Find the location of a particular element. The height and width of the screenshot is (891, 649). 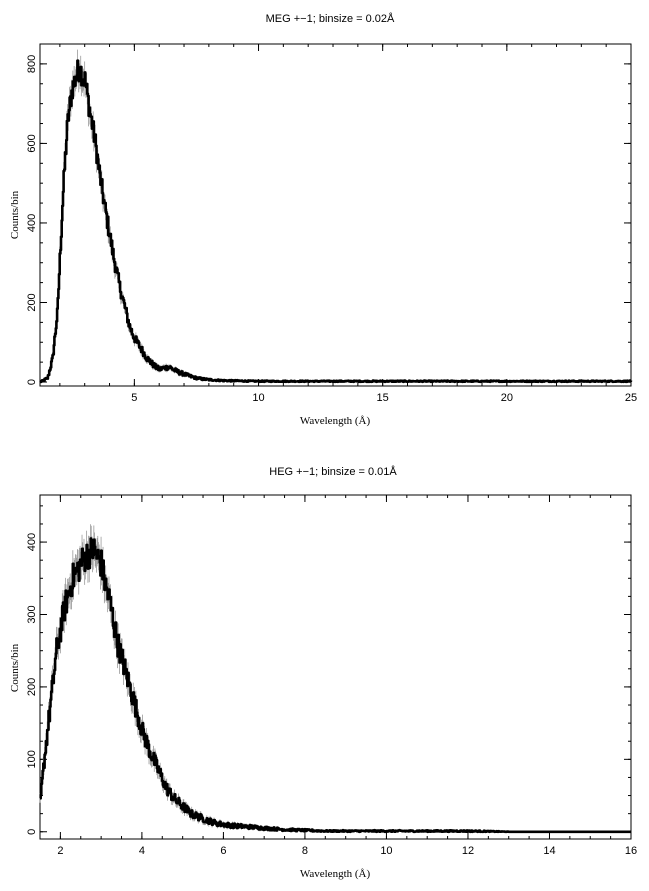

y-tick-label: 300 is located at coordinates (32, 614).